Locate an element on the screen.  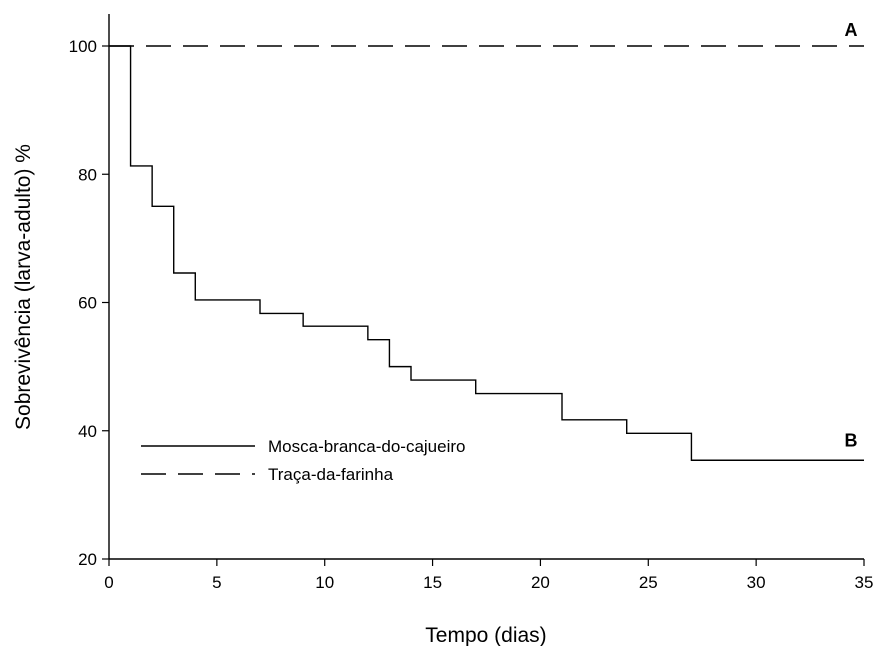
legend-label-series-2: Traça-da-farinha is located at coordinates (331, 474).